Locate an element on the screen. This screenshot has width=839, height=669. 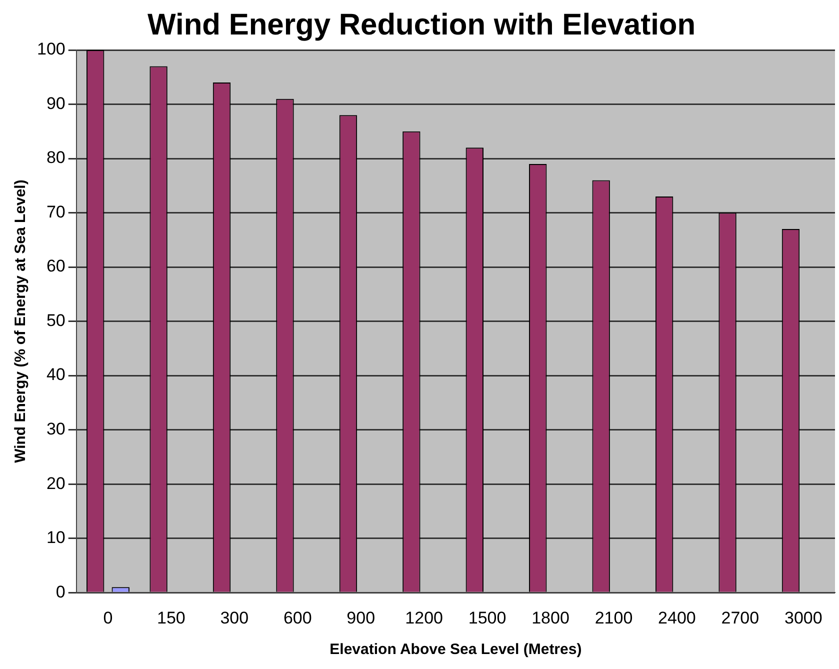
y-tick-label: 10 is located at coordinates (56, 538).